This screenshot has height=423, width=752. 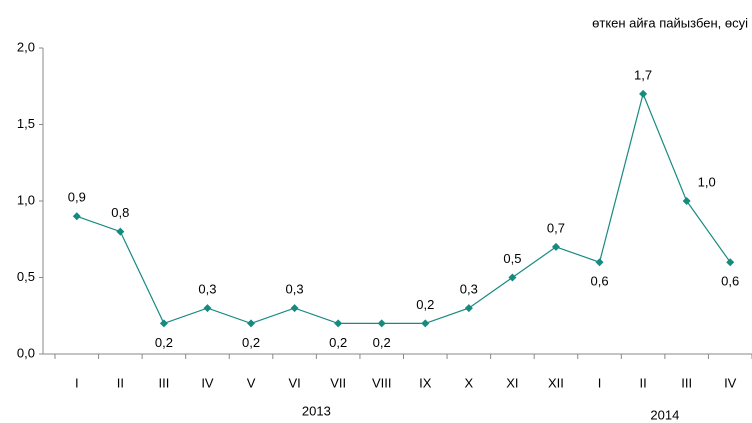 What do you see at coordinates (425, 382) in the screenshot?
I see `x-tick-label: IX` at bounding box center [425, 382].